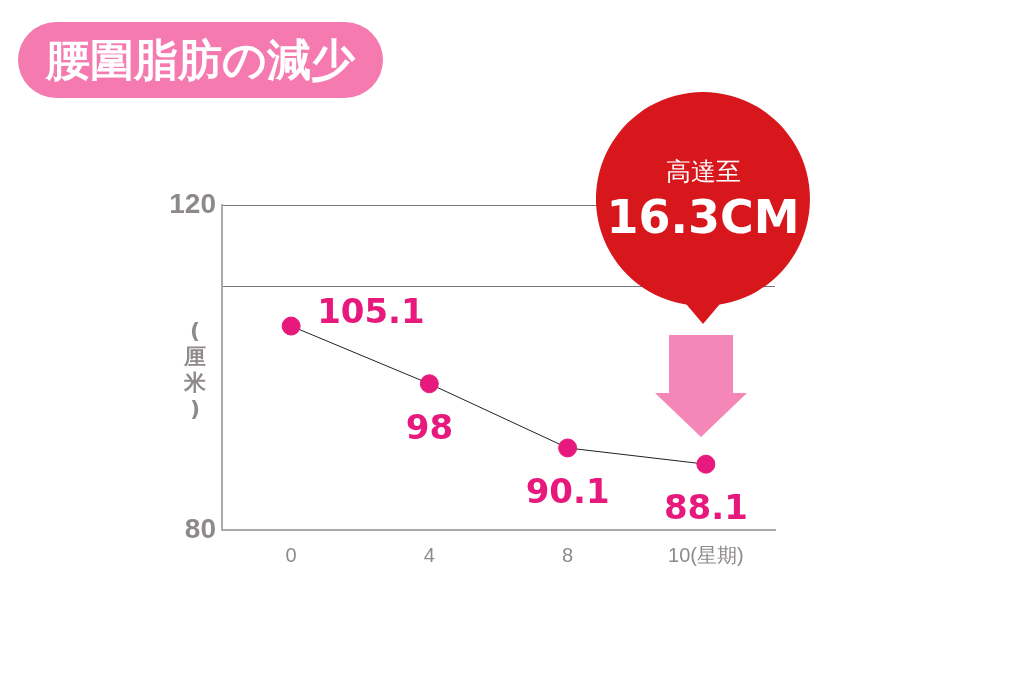 The width and height of the screenshot is (1024, 683). I want to click on data-label: 90.1, so click(567, 490).